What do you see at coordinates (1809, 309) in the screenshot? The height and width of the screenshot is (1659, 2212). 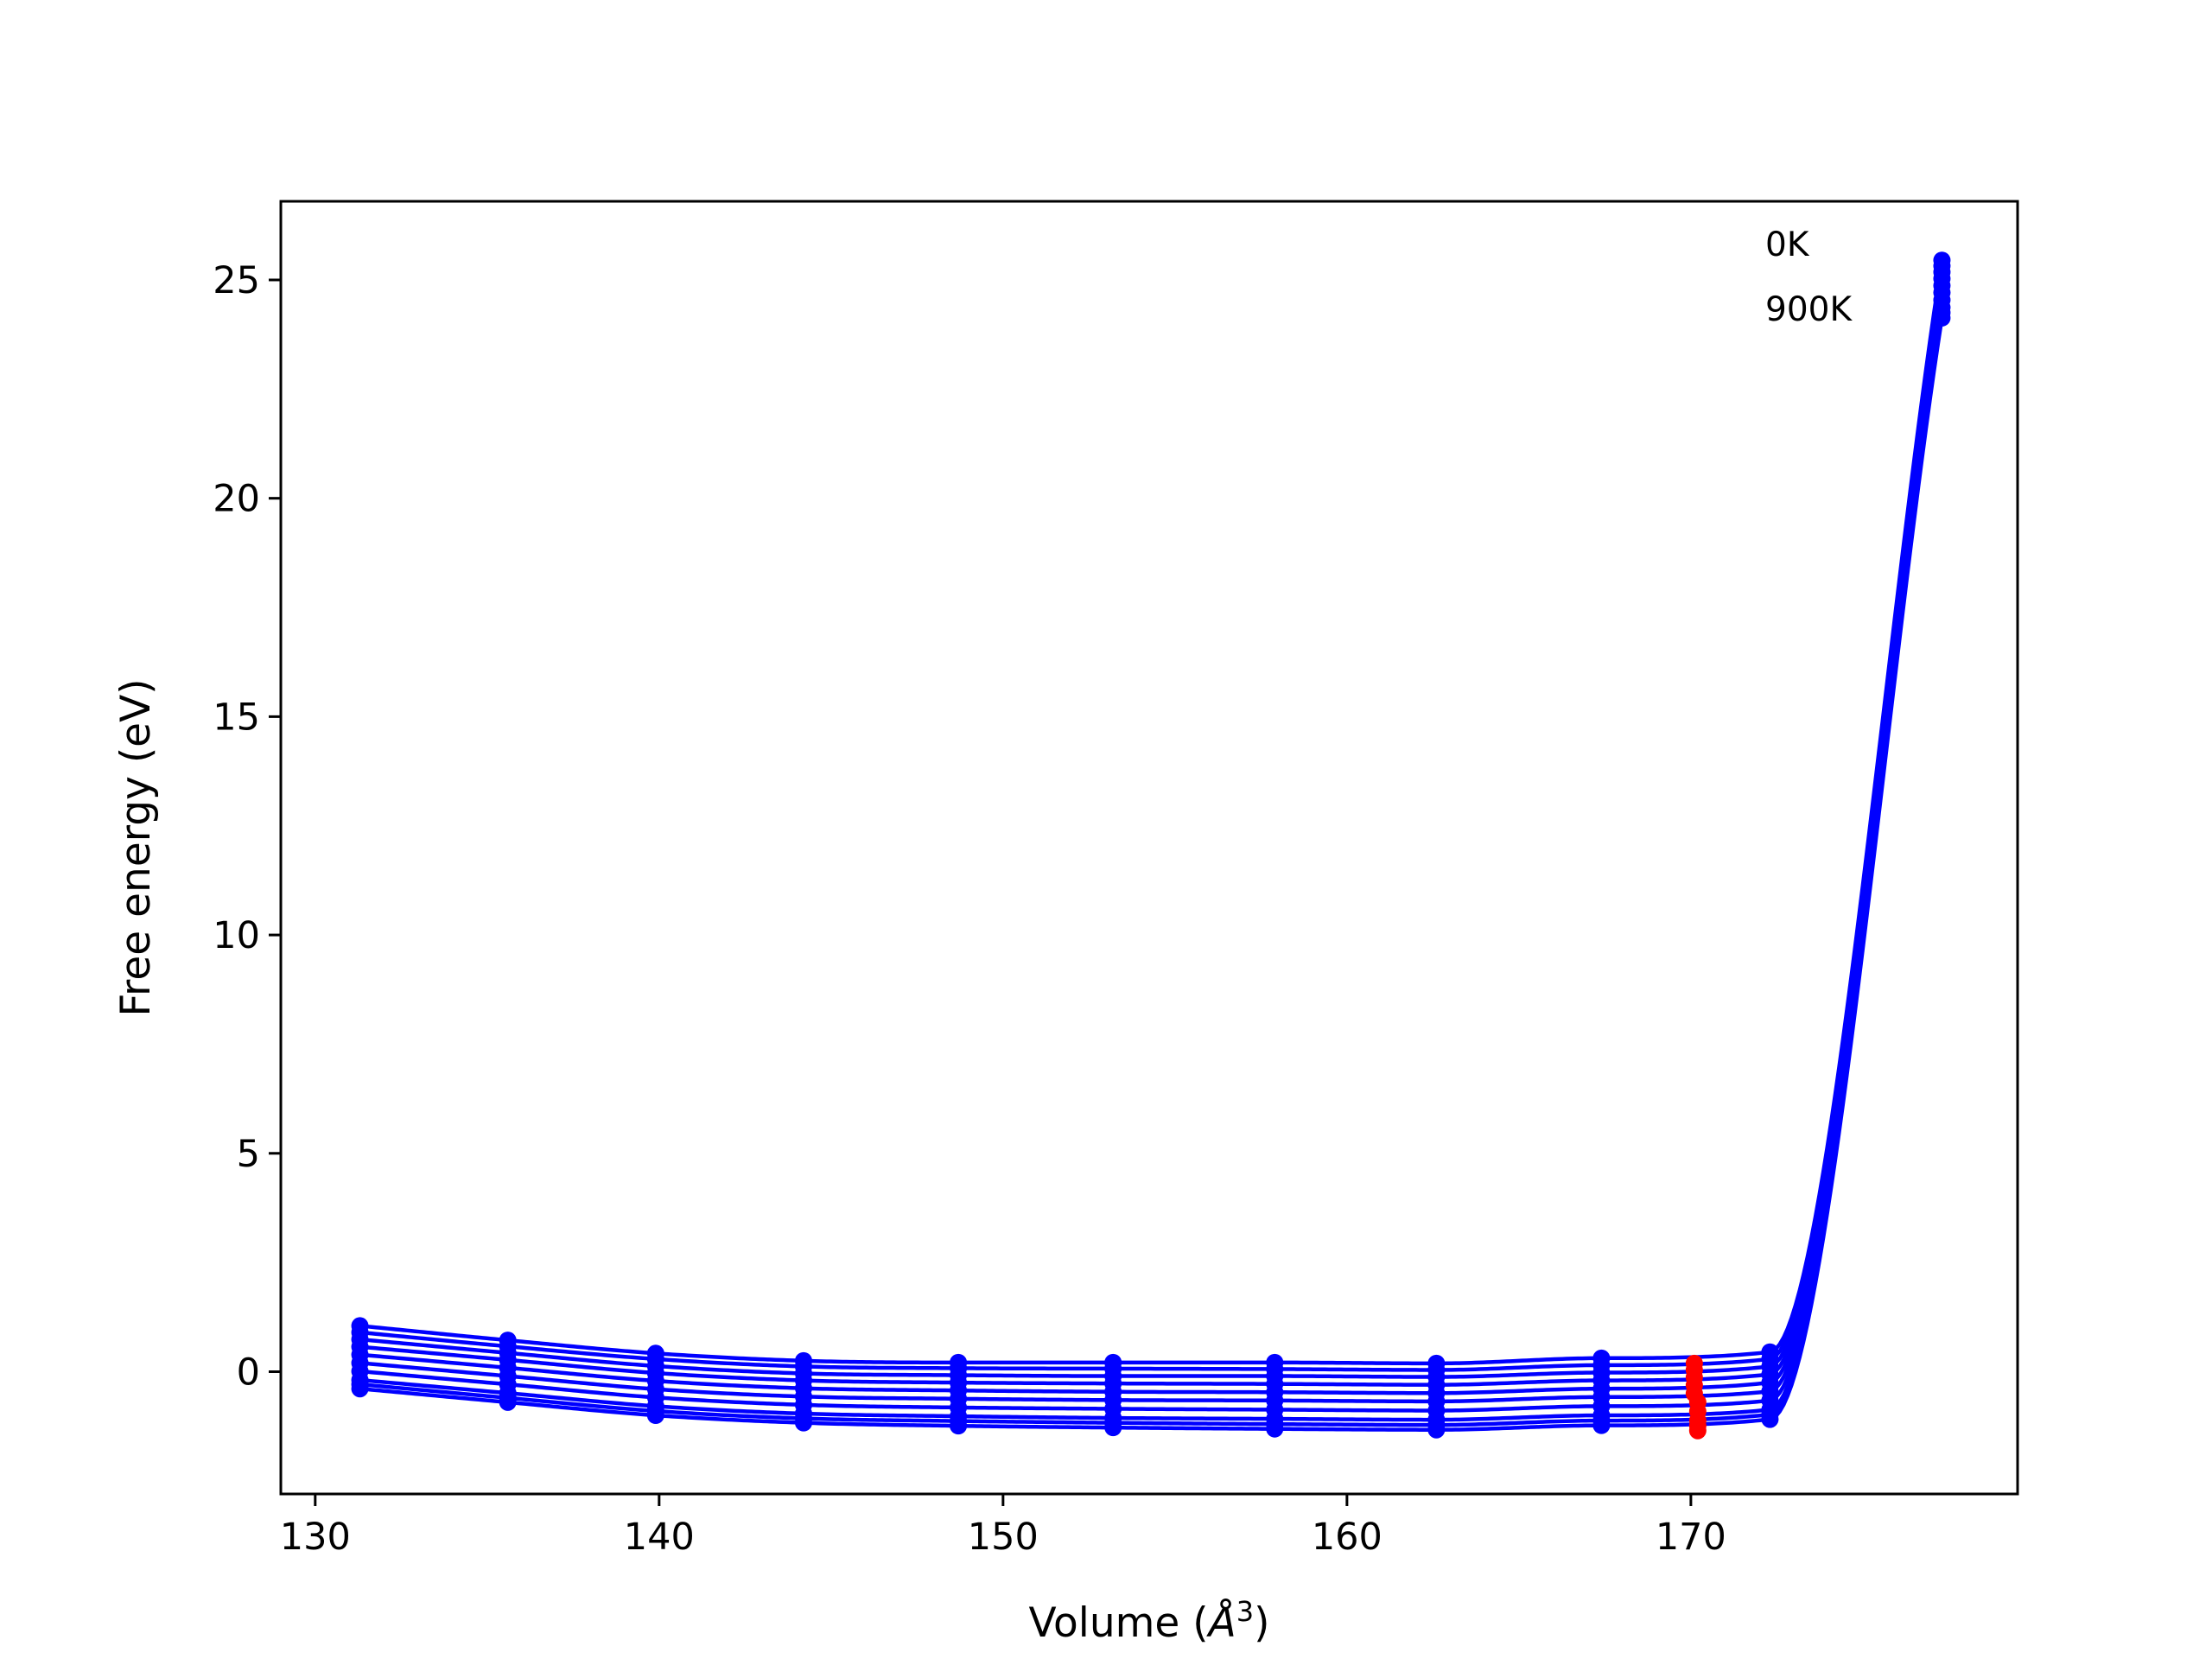 I see `annotation-900k: 900K` at bounding box center [1809, 309].